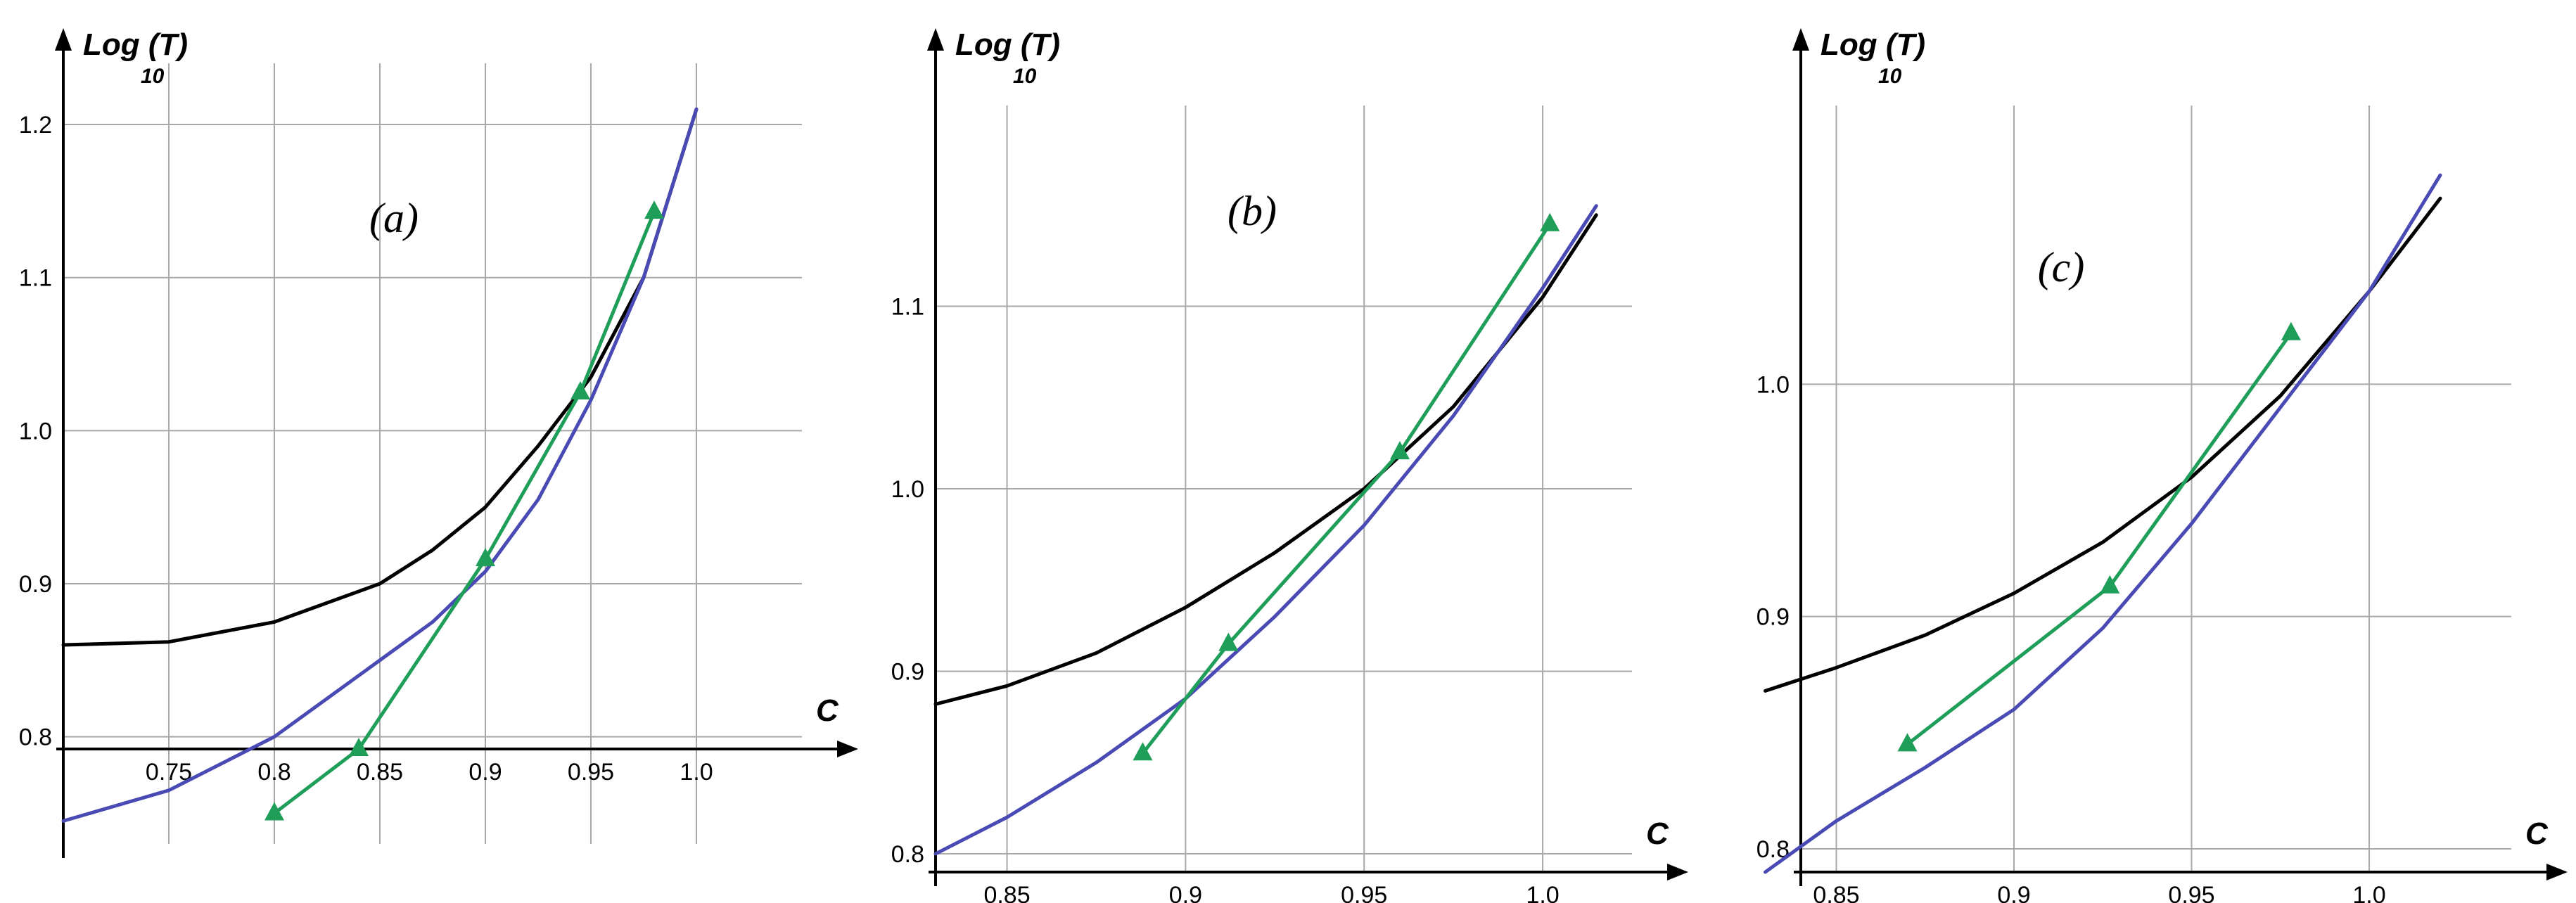 This screenshot has height=903, width=2576. Describe the element at coordinates (935, 39) in the screenshot. I see `y-axis-arrow-b` at that location.